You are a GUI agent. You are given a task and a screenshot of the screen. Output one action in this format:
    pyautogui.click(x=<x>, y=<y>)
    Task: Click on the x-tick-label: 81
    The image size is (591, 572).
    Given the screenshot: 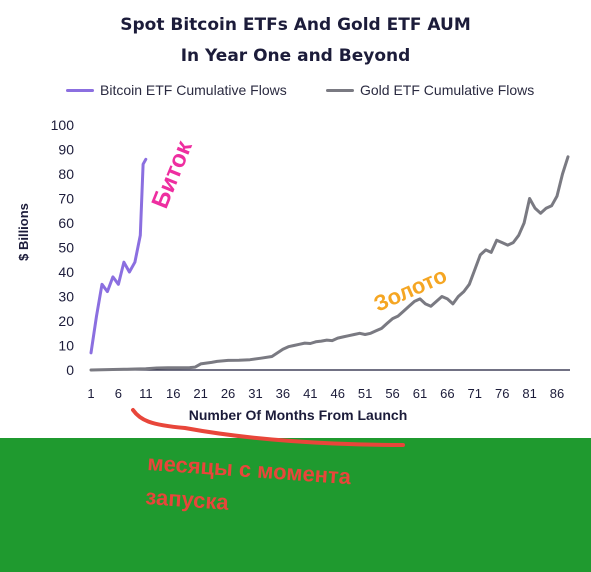 What is the action you would take?
    pyautogui.click(x=529, y=393)
    